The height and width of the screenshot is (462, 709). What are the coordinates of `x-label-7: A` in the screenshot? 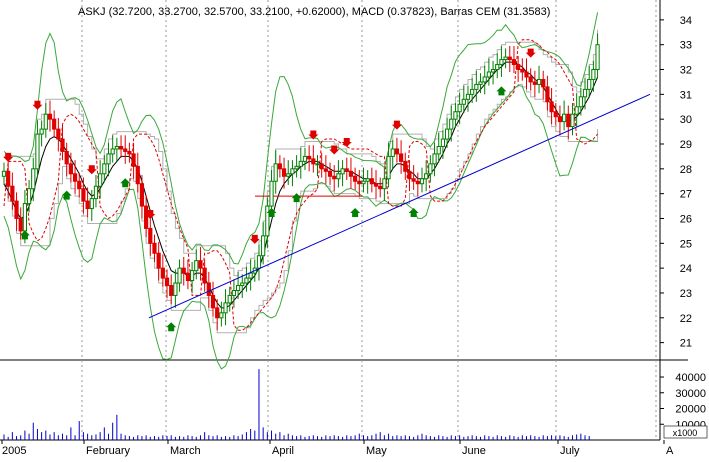 It's located at (670, 451).